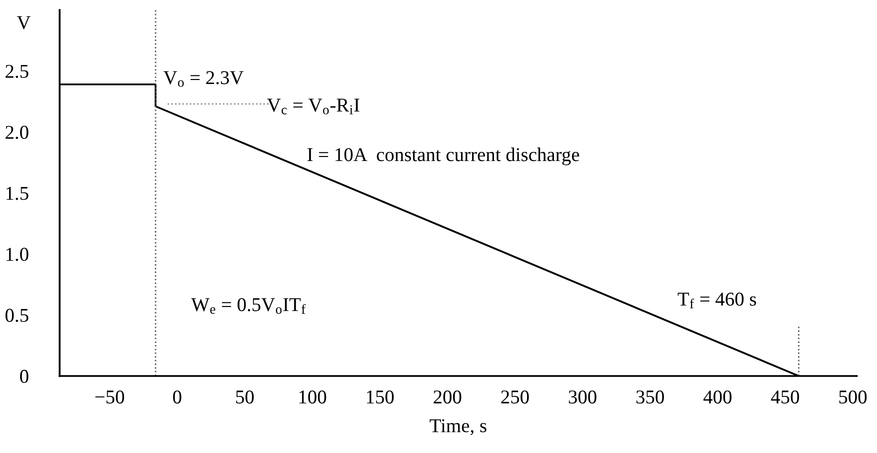 This screenshot has width=877, height=453. I want to click on x-tick-label: 200, so click(448, 397).